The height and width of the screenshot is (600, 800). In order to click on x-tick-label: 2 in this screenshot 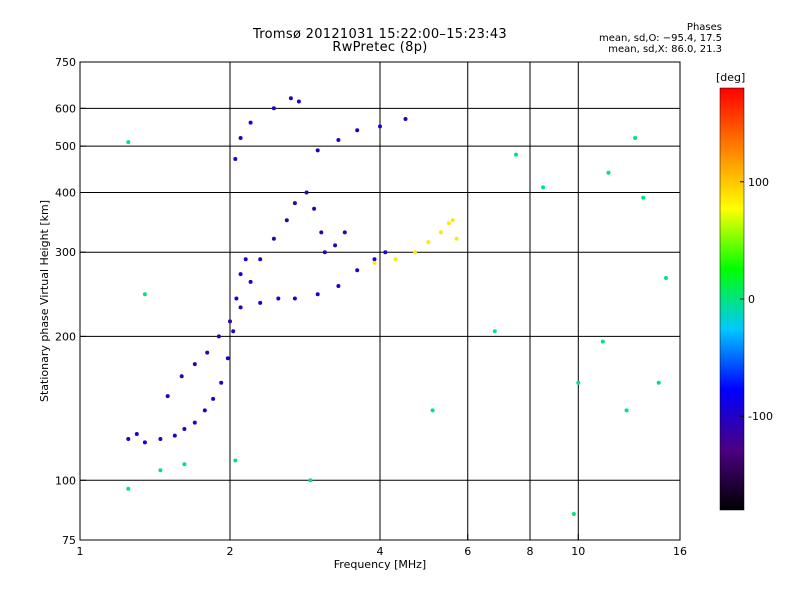, I will do `click(230, 551)`.